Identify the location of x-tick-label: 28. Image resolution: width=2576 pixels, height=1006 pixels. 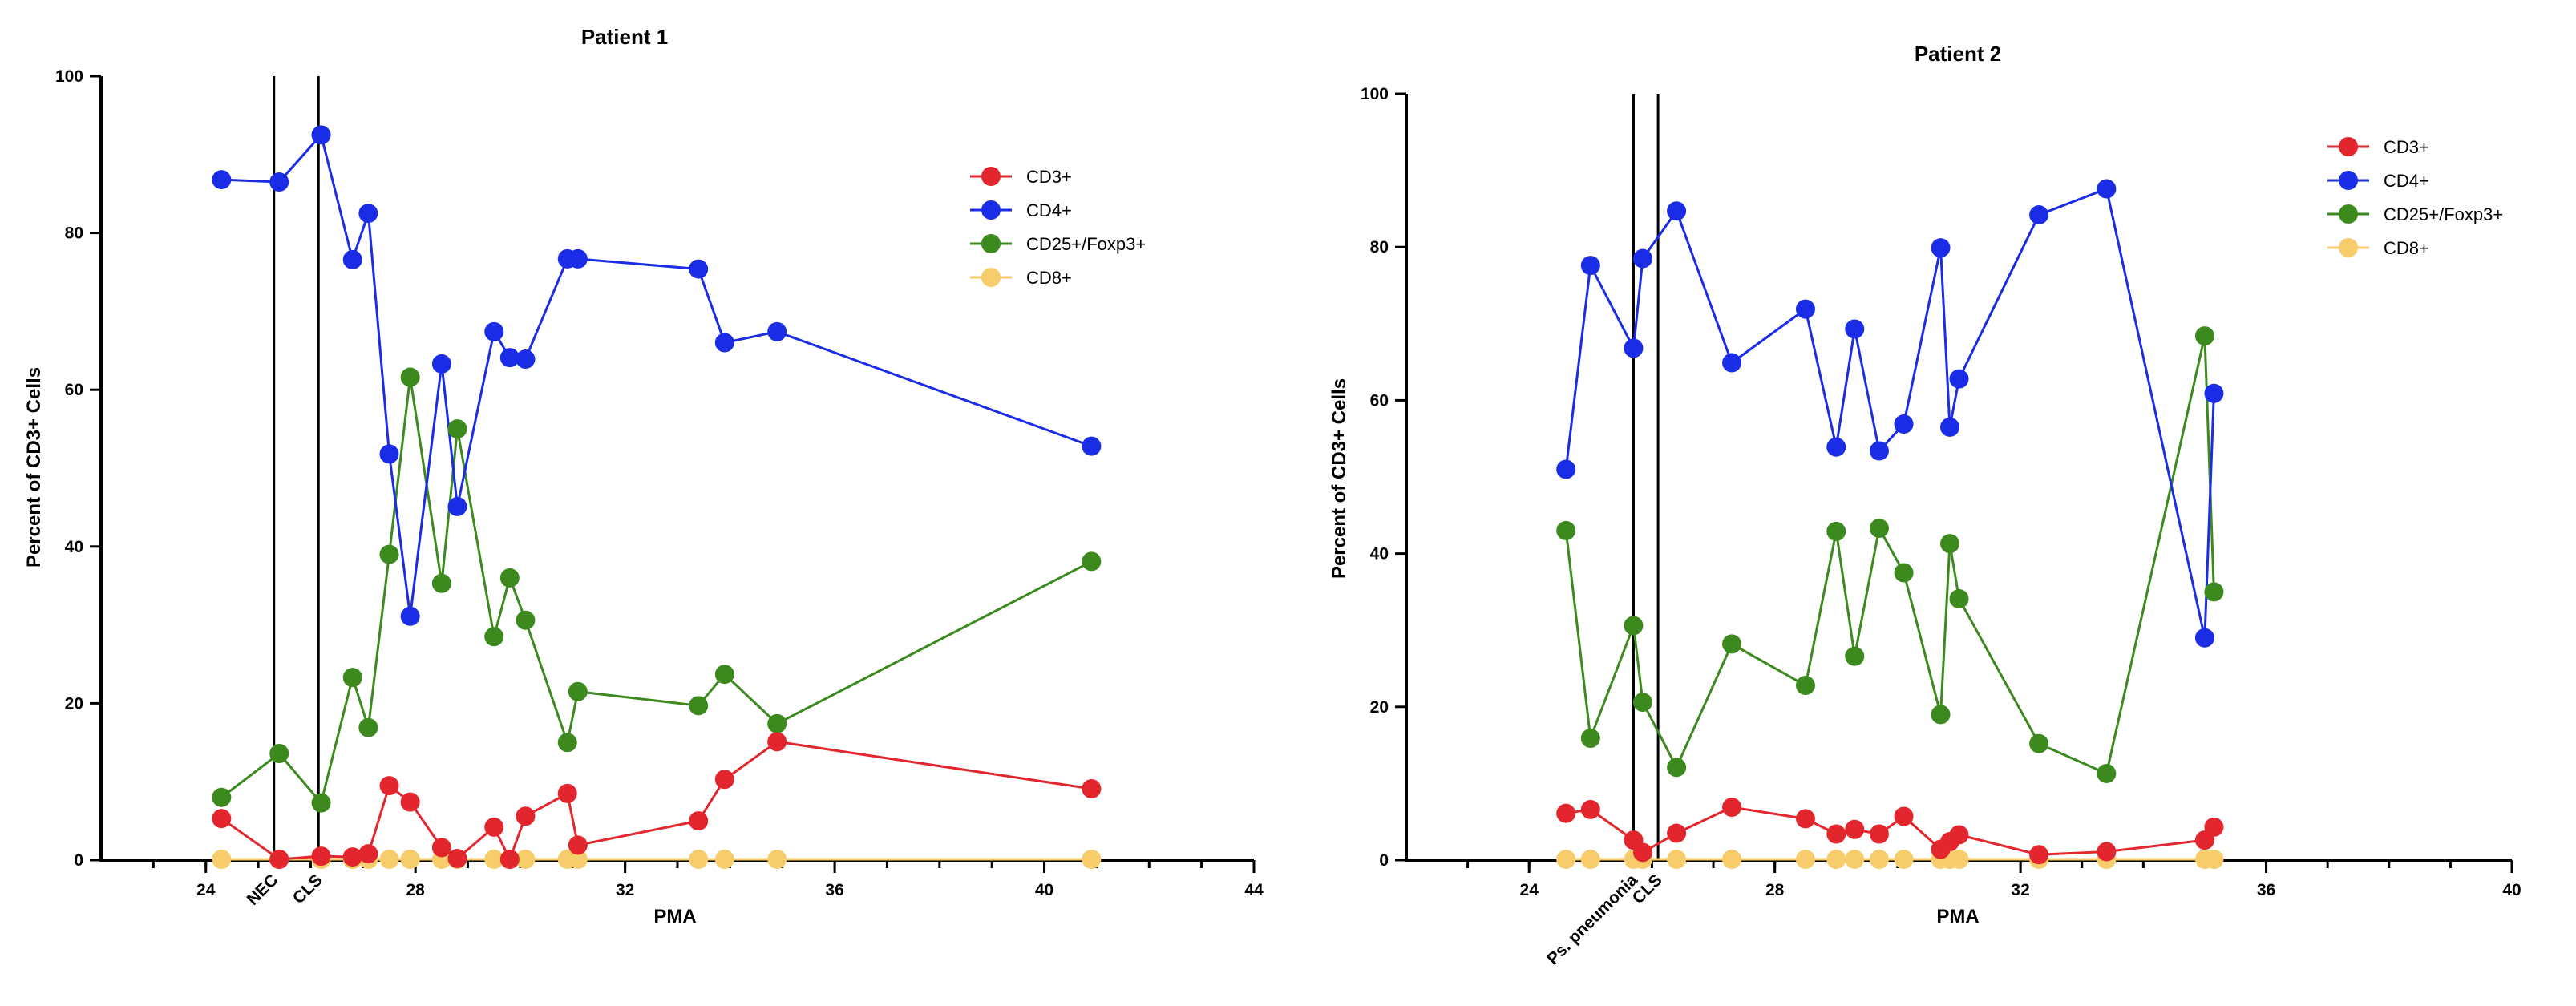
(416, 890).